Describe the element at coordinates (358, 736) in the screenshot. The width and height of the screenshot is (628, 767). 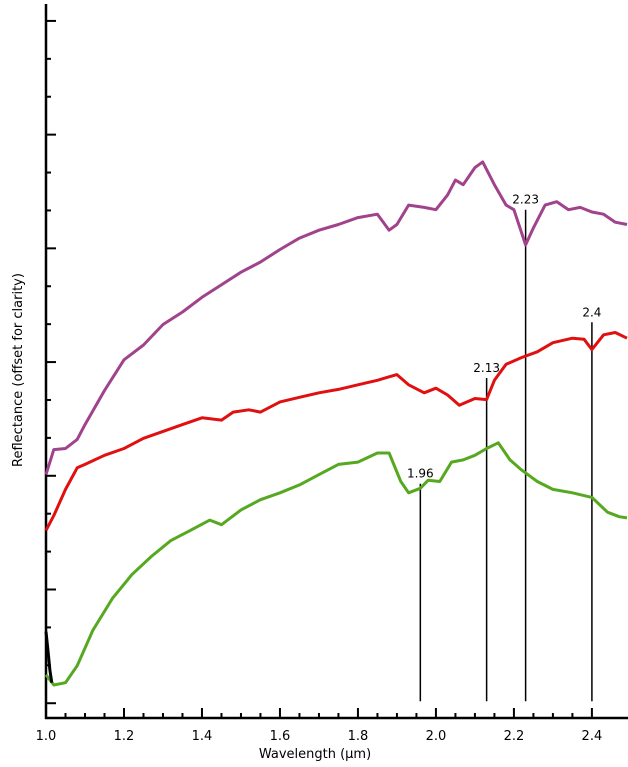
I see `x-tick-label: 1.8` at that location.